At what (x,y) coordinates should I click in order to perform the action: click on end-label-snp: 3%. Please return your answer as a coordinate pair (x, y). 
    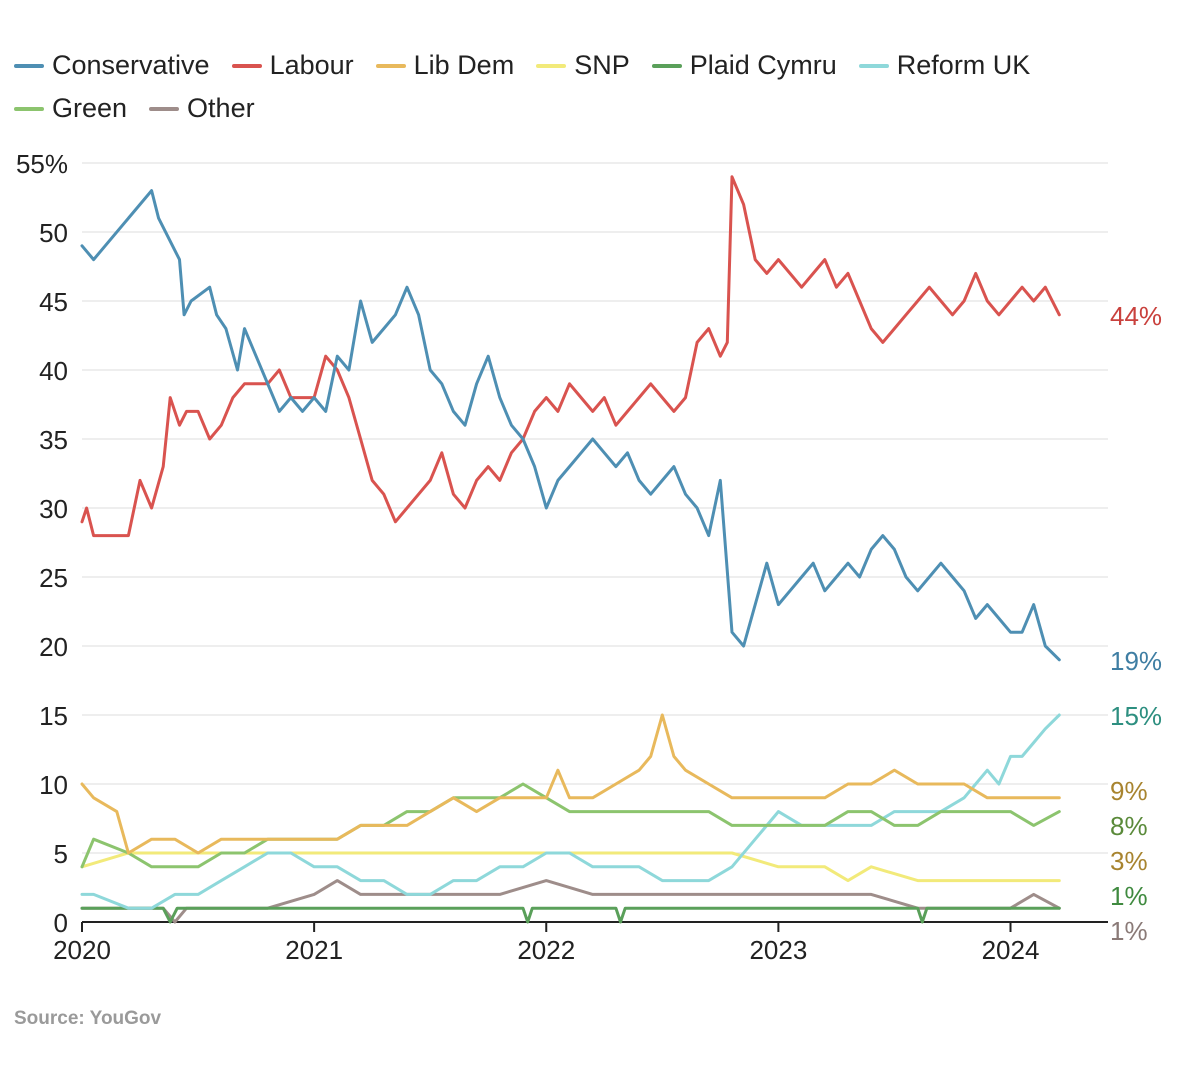
    Looking at the image, I should click on (1129, 861).